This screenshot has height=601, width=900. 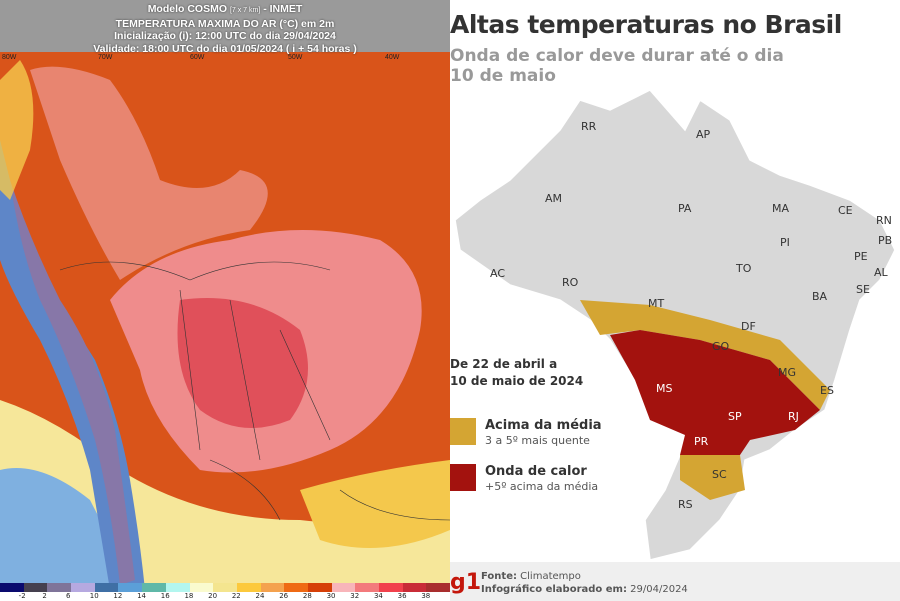 I want to click on colorbar-tick-label: 18, so click(x=189, y=596).